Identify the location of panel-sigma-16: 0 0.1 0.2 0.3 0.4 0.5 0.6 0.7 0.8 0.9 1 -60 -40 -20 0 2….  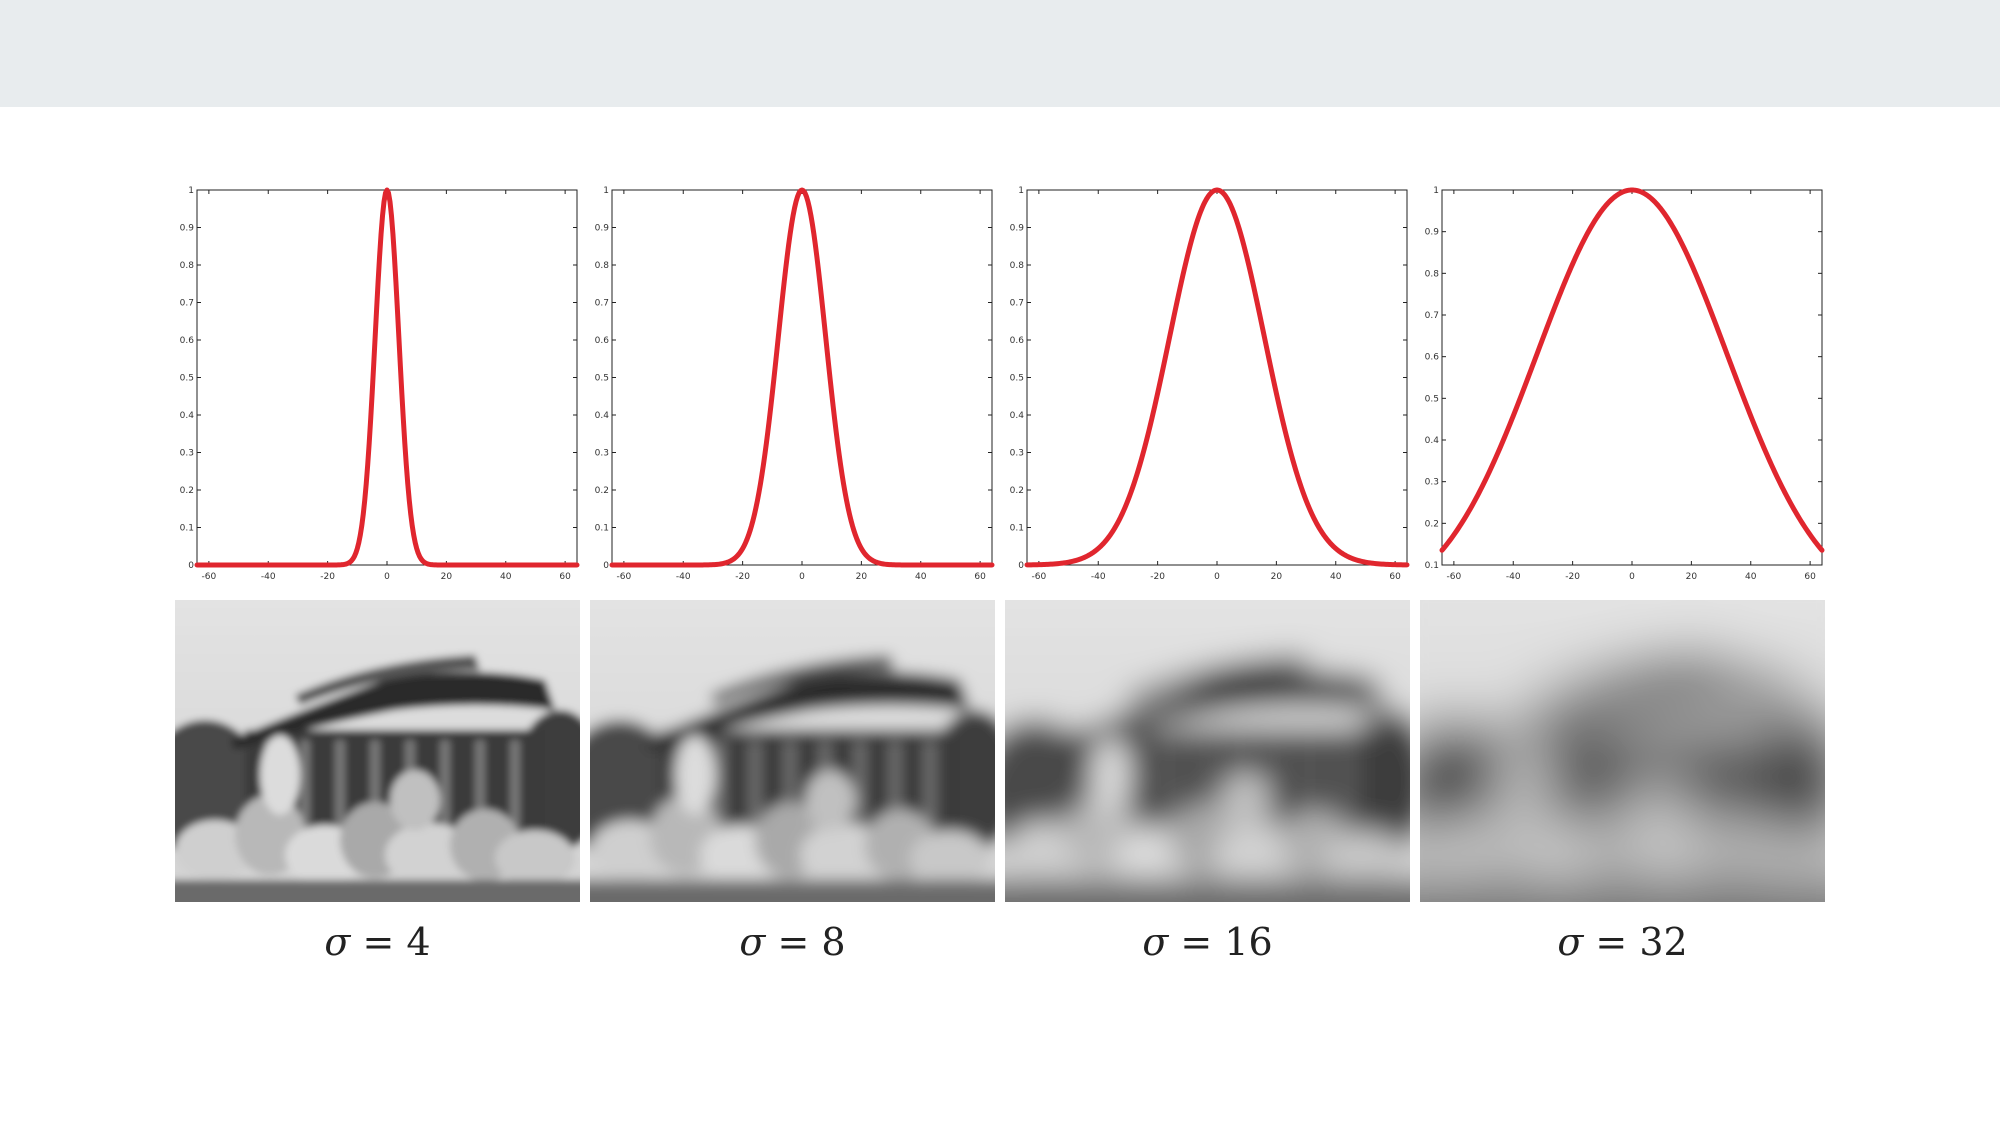
(1207, 580).